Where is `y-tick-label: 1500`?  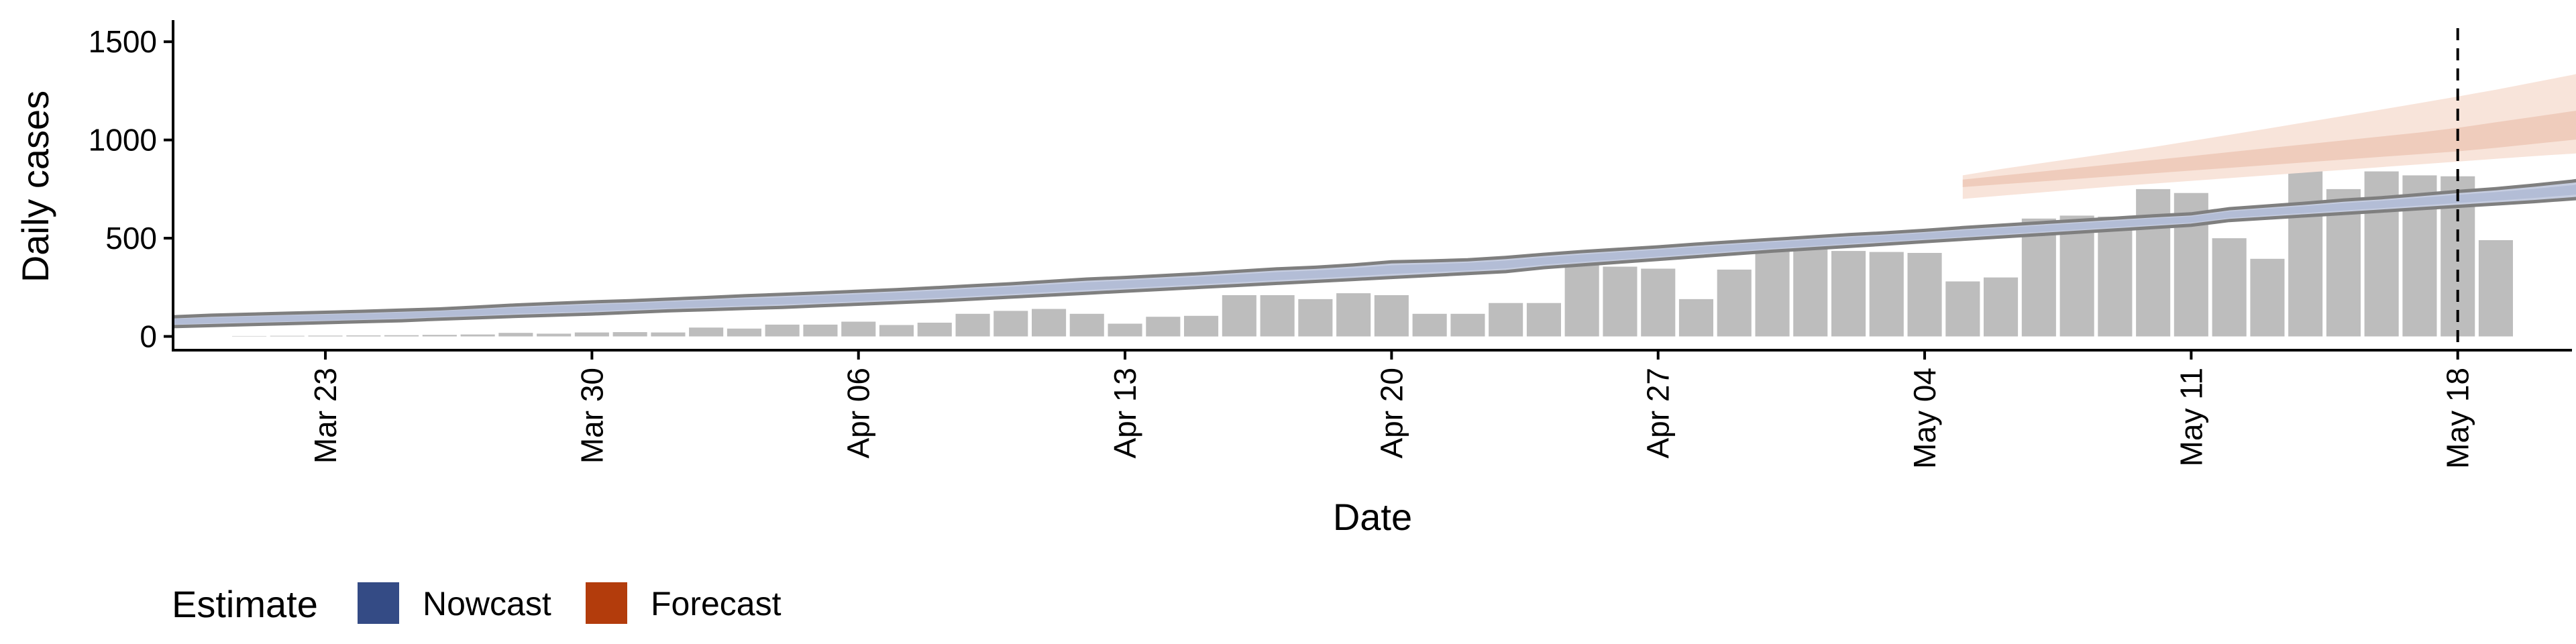 y-tick-label: 1500 is located at coordinates (123, 41).